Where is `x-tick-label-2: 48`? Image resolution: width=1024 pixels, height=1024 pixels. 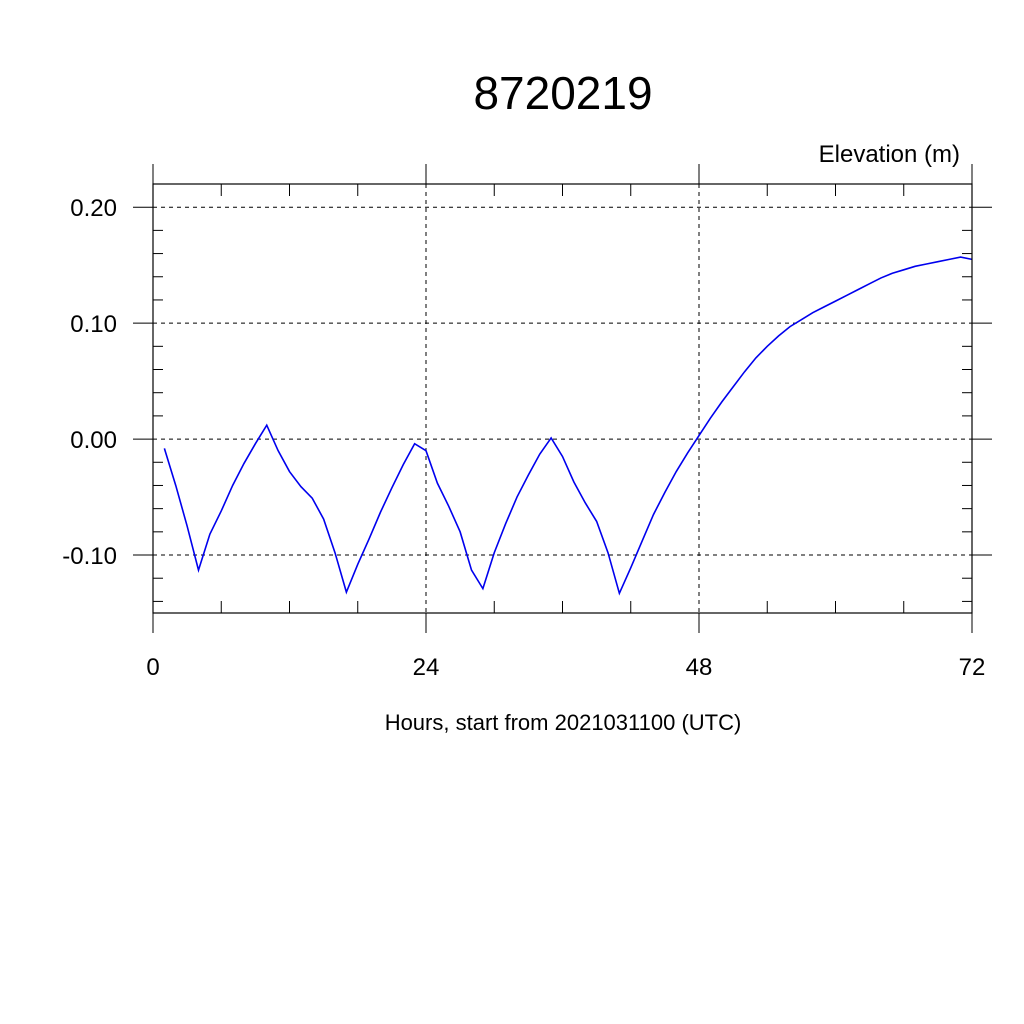
x-tick-label-2: 48 is located at coordinates (699, 667).